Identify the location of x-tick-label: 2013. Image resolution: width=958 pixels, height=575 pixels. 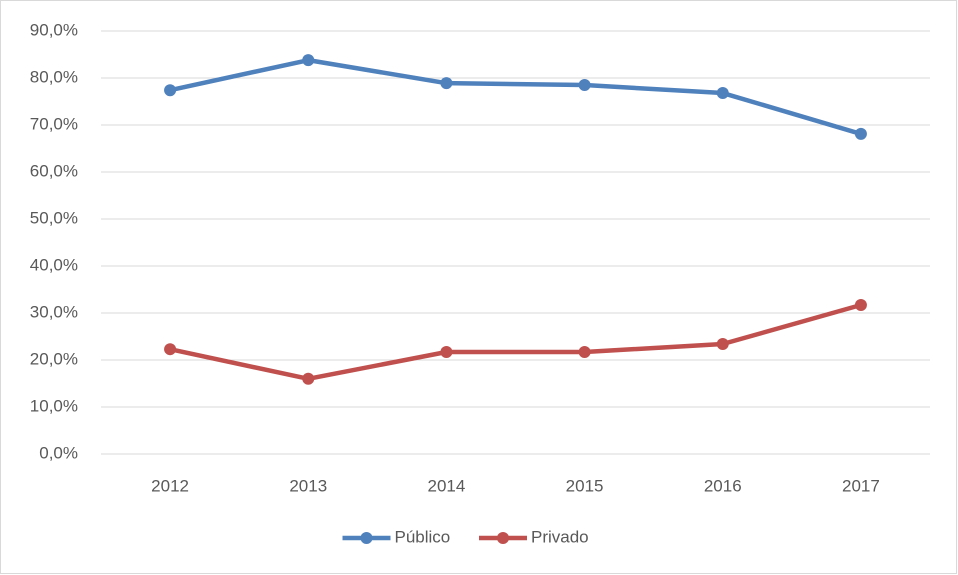
(308, 485).